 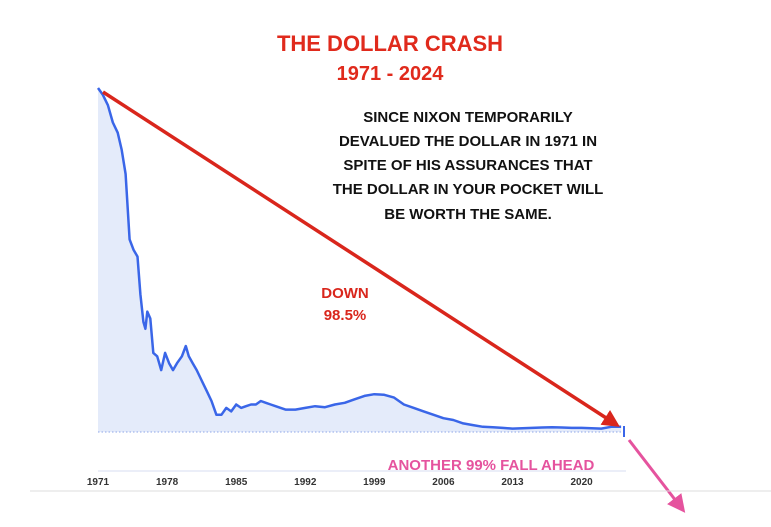 What do you see at coordinates (390, 43) in the screenshot?
I see `chart-title: THE DOLLAR CRASH` at bounding box center [390, 43].